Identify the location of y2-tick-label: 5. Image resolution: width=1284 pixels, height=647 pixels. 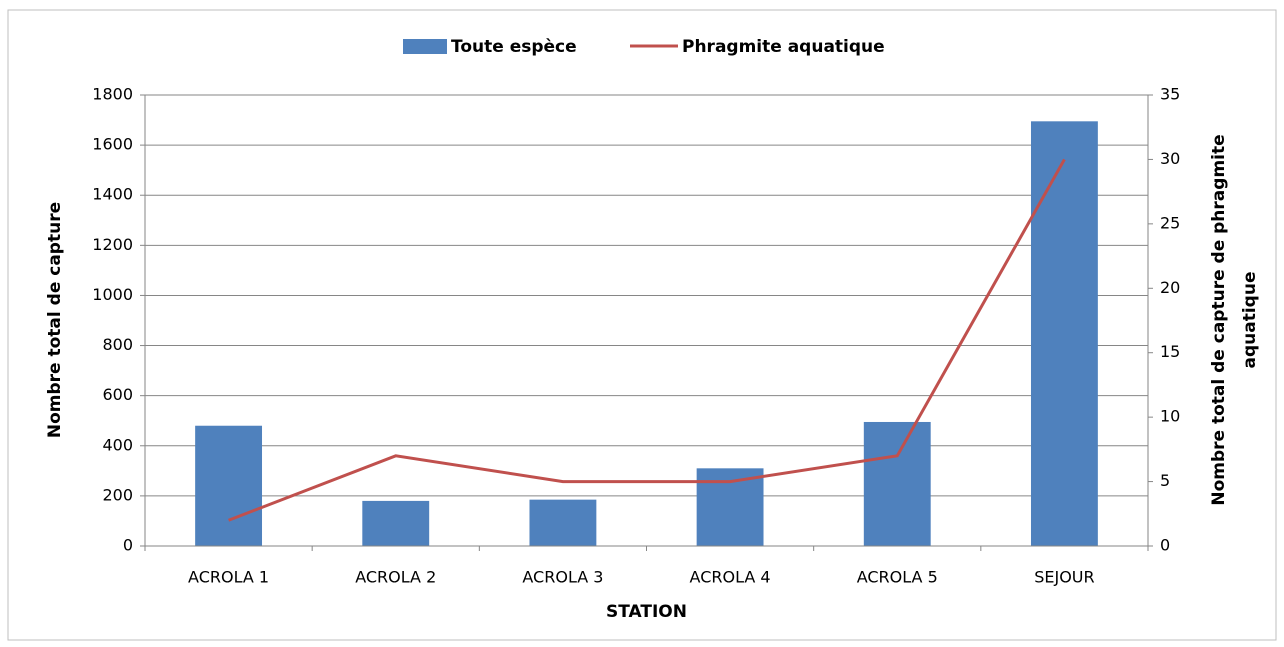
(1165, 480).